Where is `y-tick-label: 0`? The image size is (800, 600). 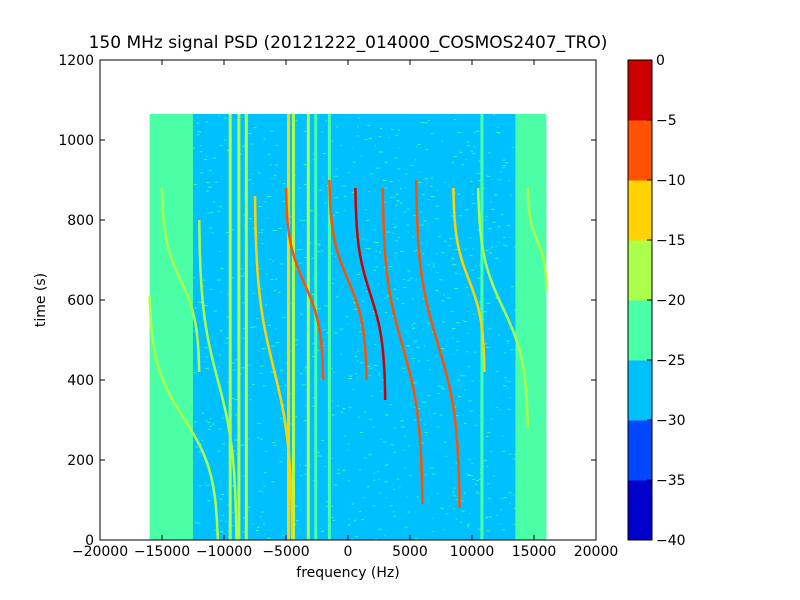 y-tick-label: 0 is located at coordinates (89, 541).